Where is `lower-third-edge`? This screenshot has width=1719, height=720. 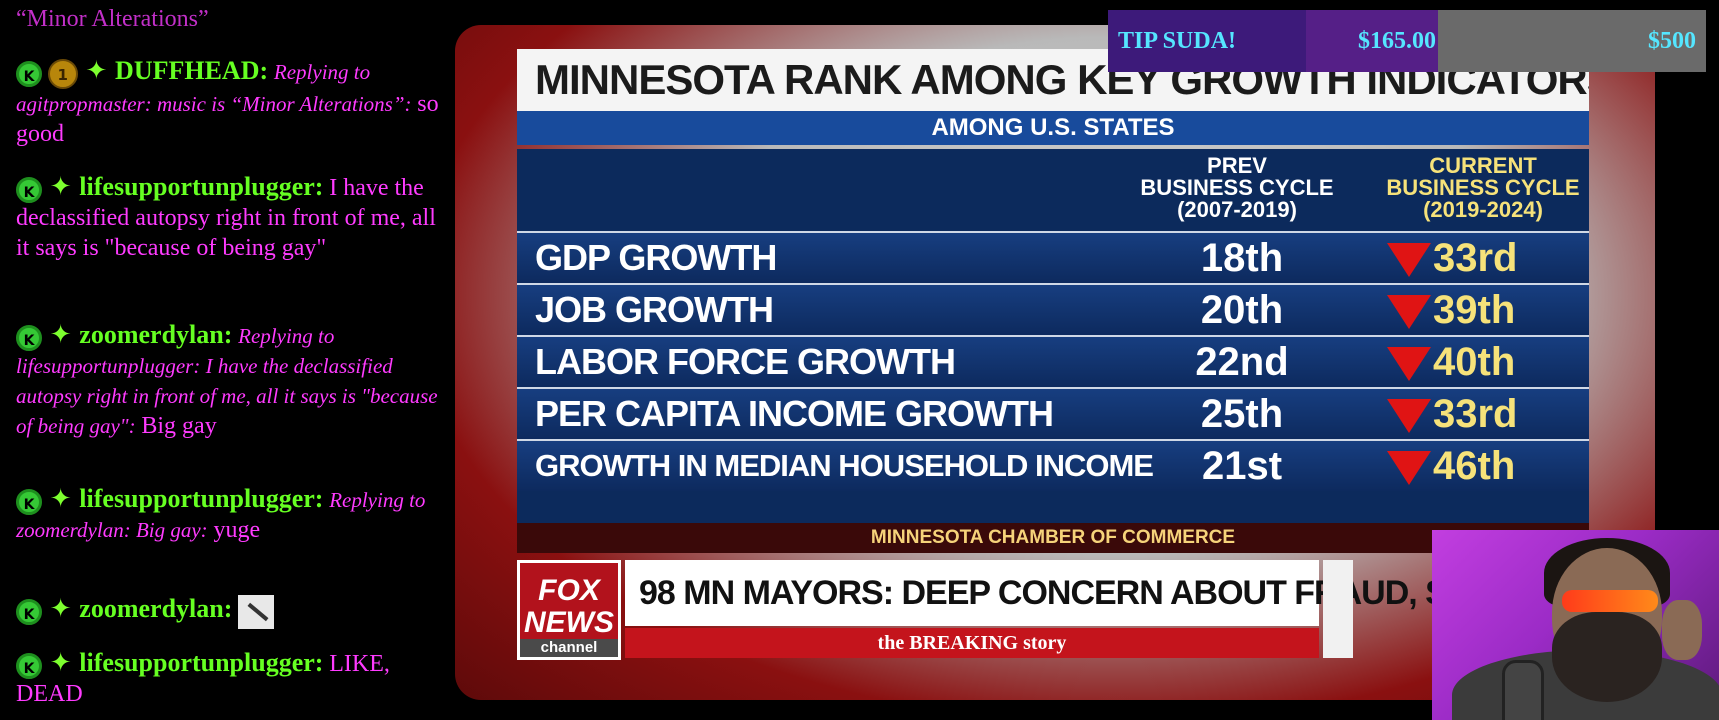 lower-third-edge is located at coordinates (1338, 609).